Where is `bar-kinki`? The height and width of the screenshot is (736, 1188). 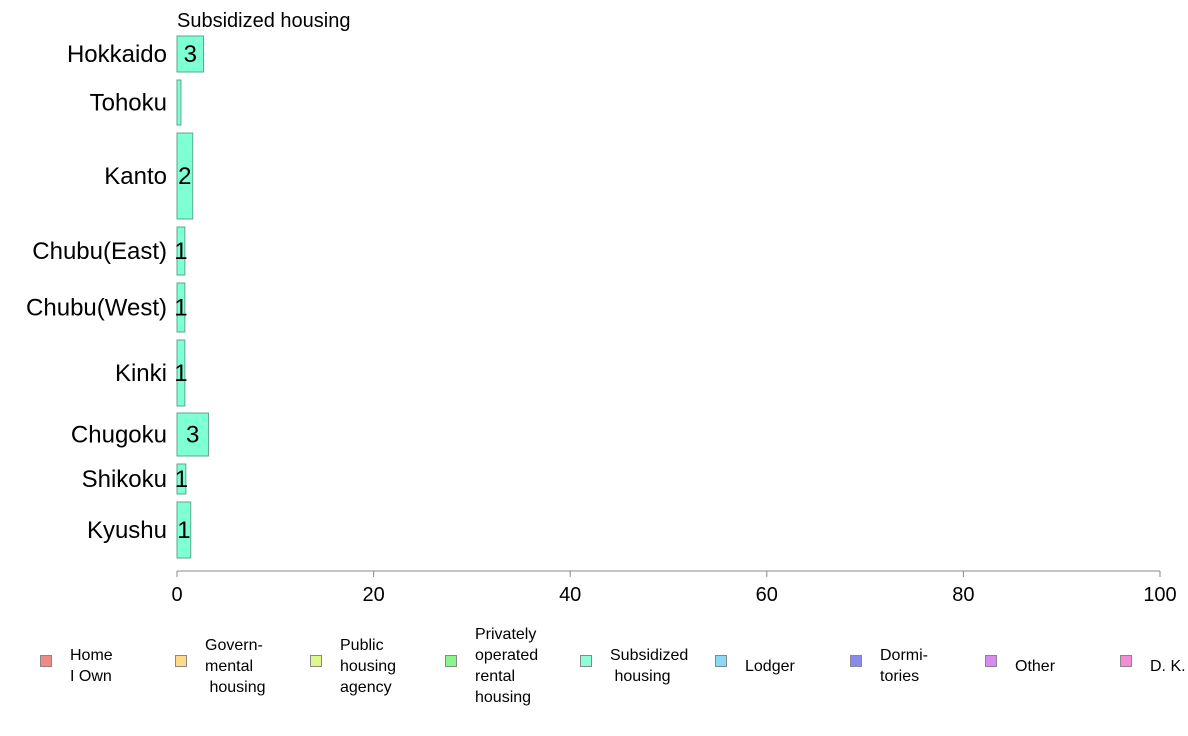 bar-kinki is located at coordinates (181, 373).